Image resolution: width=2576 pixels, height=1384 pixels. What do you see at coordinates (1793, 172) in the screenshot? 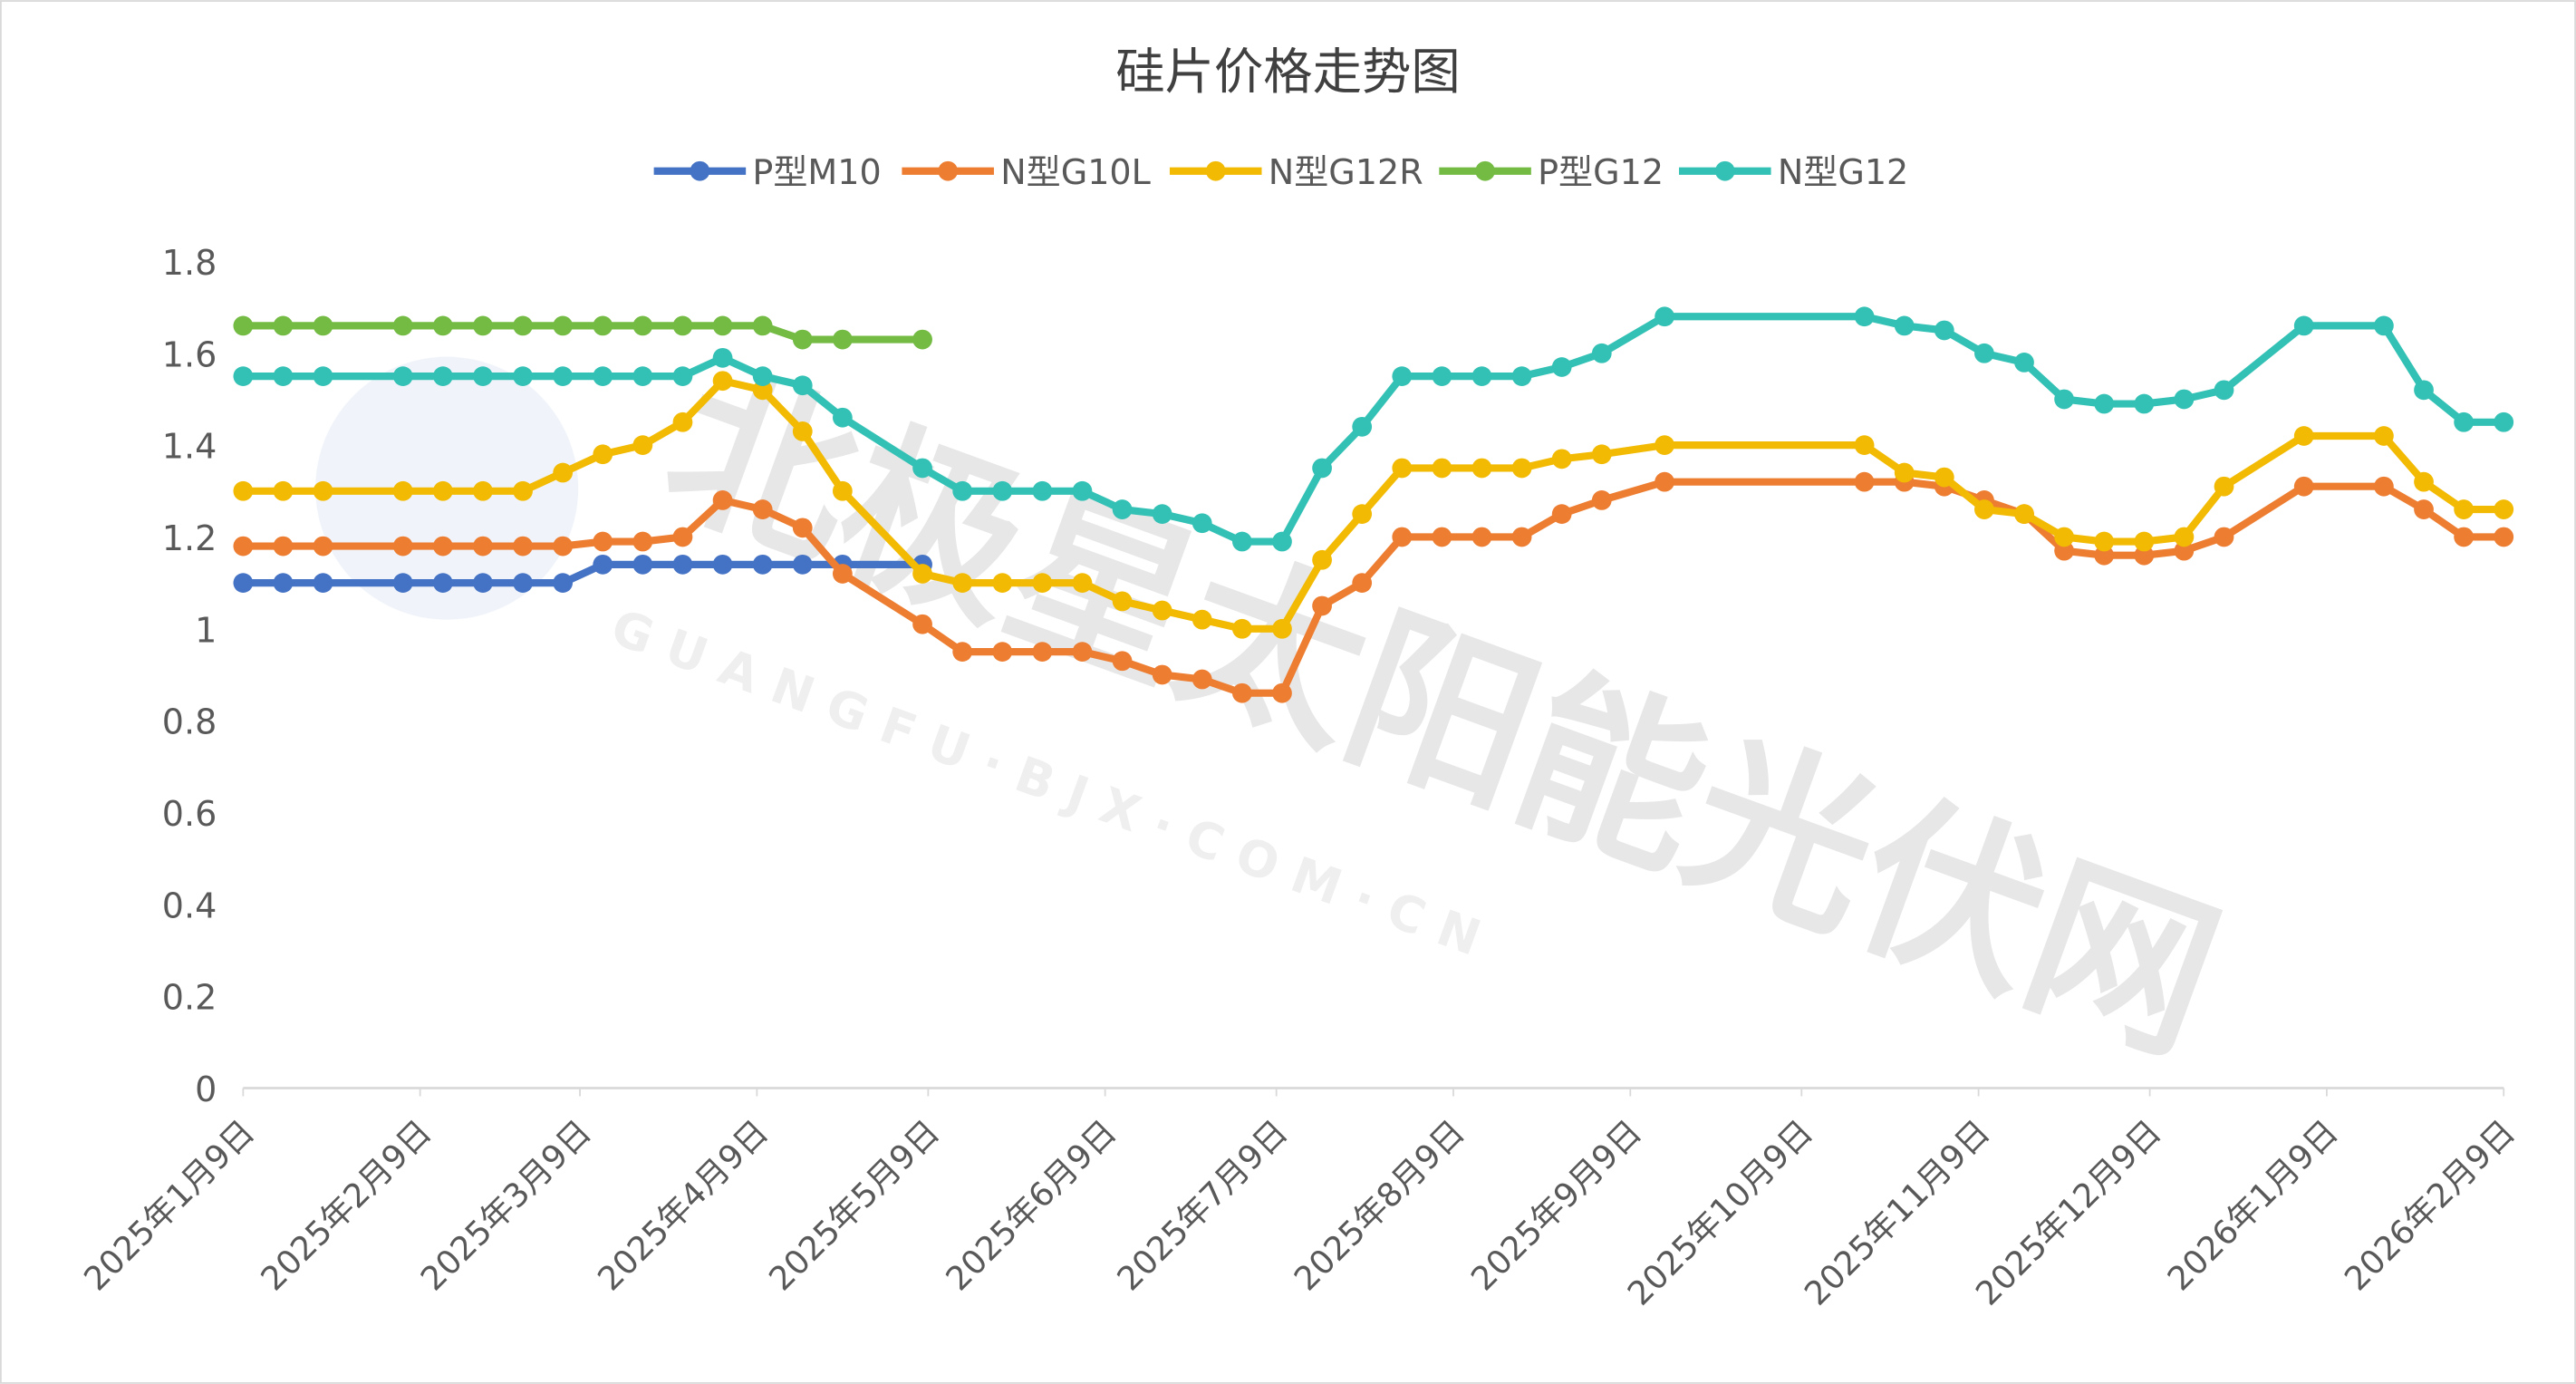
I see `legend-item: N型G12` at bounding box center [1793, 172].